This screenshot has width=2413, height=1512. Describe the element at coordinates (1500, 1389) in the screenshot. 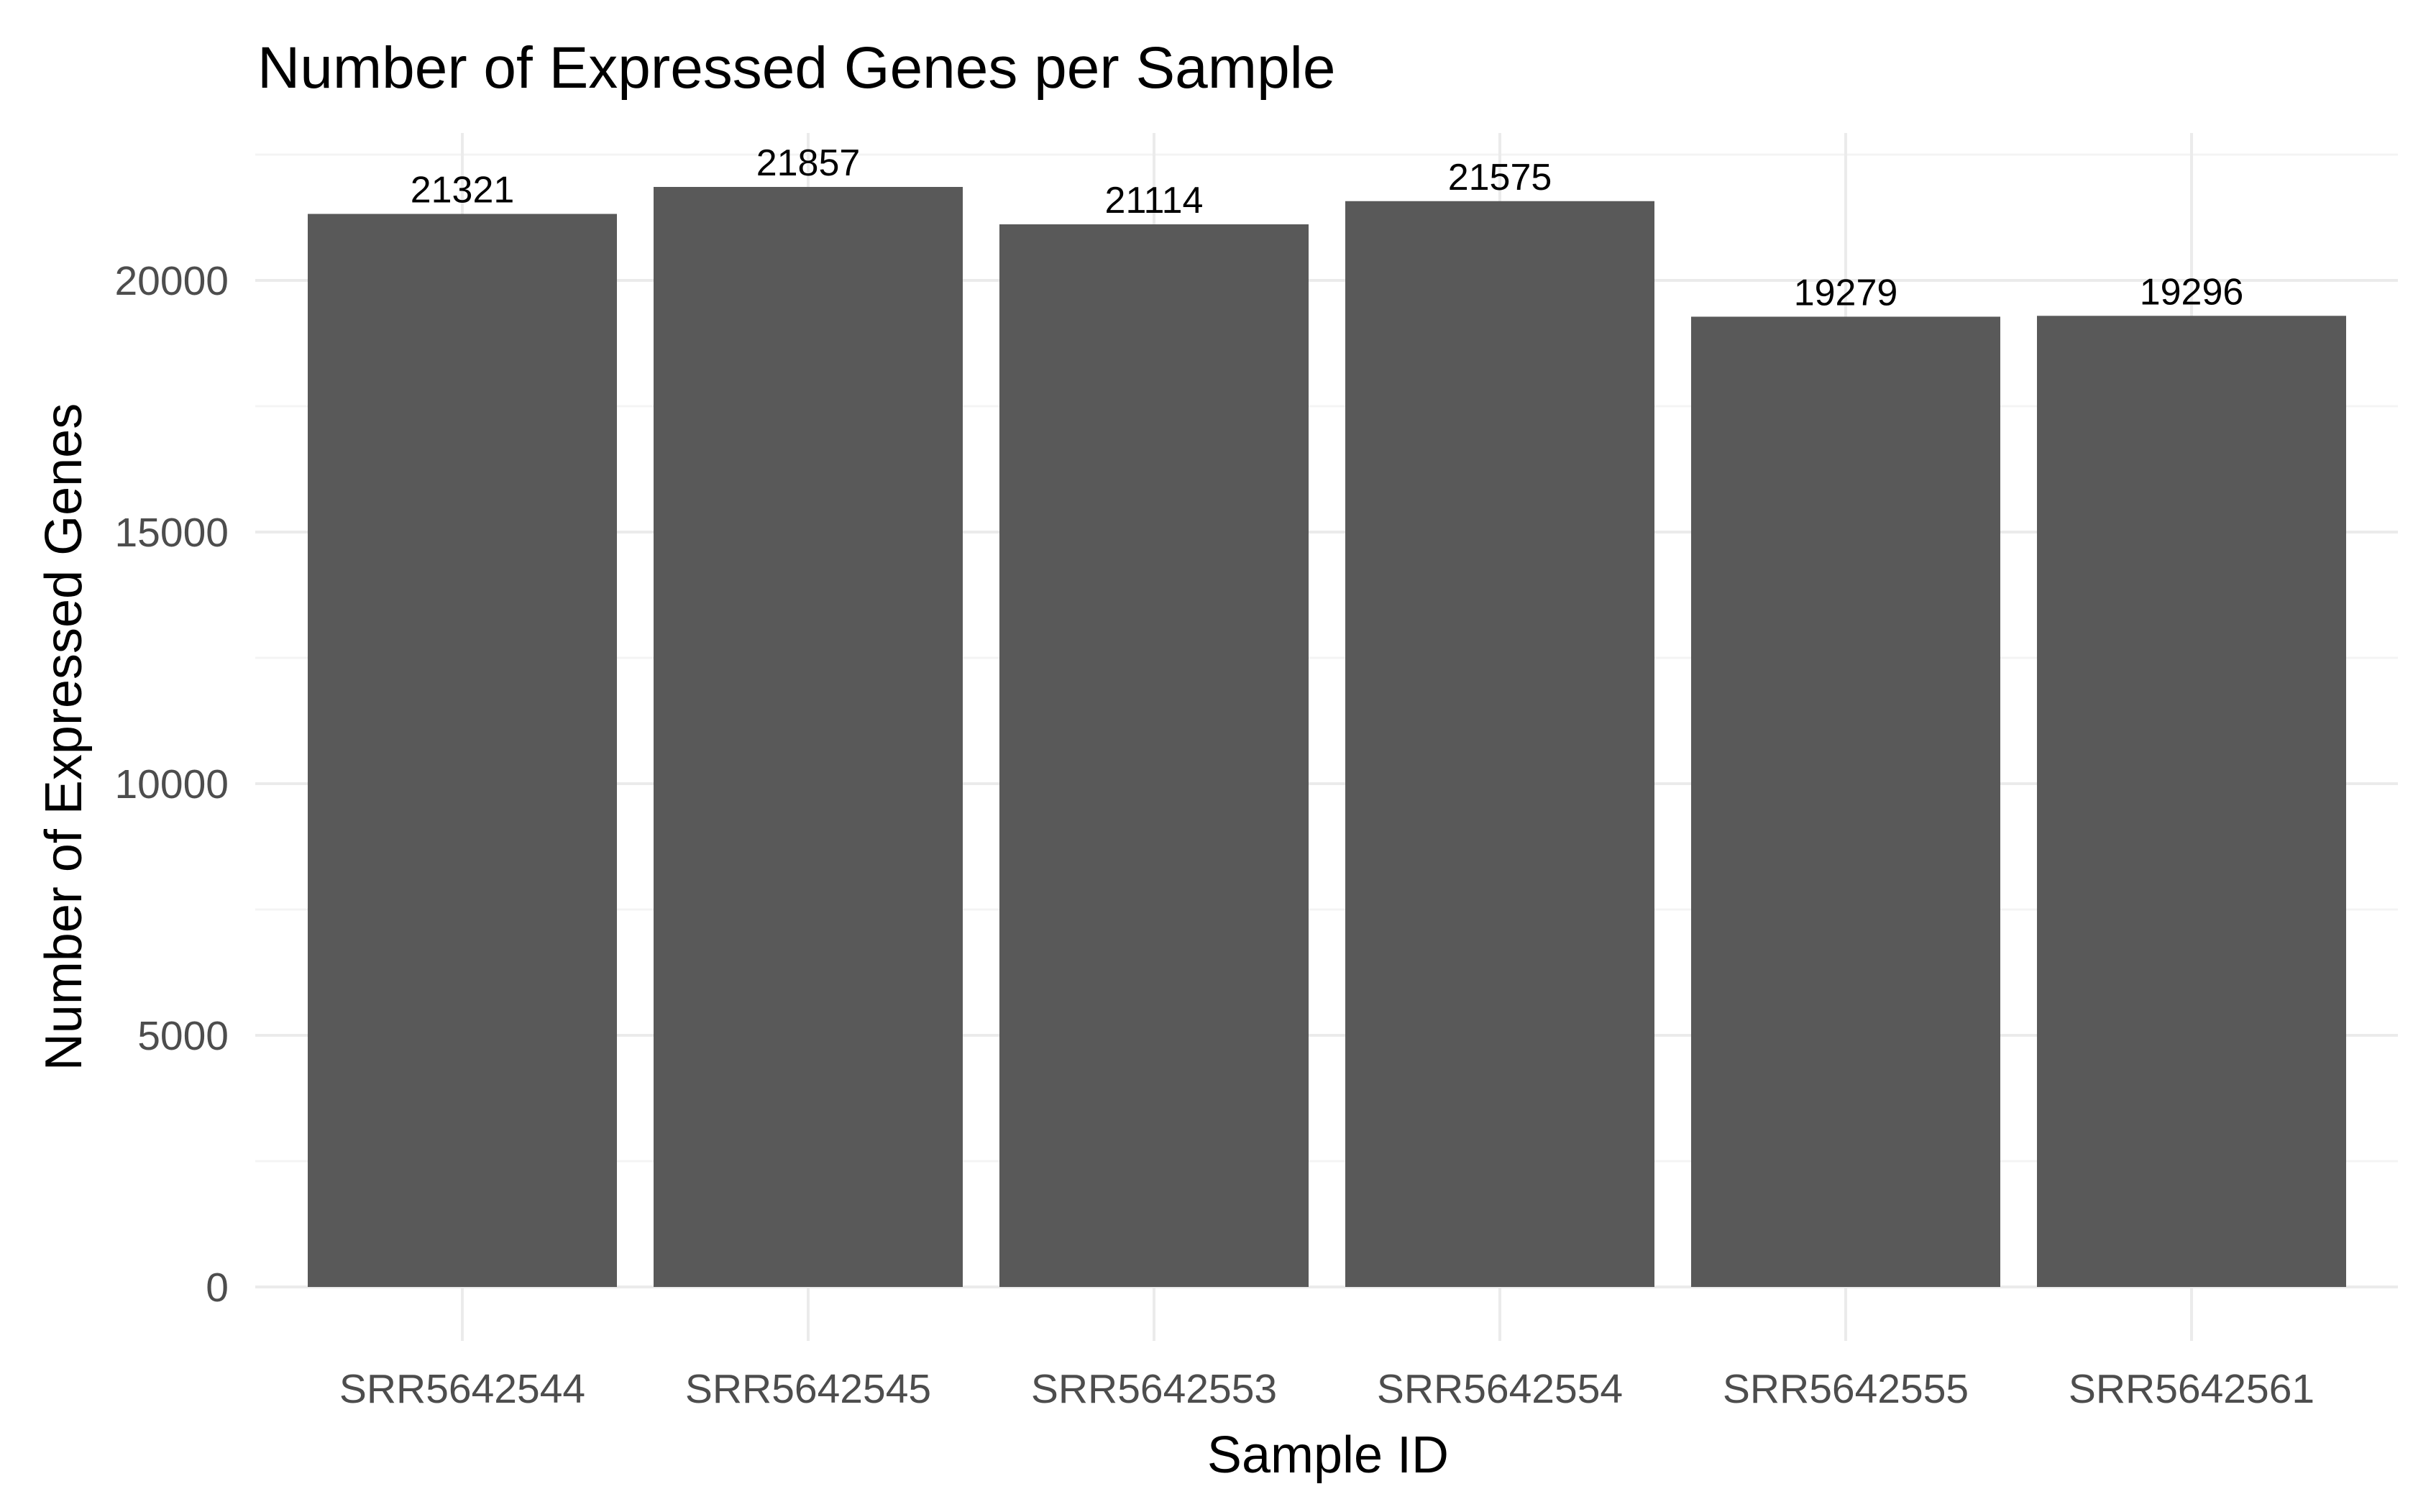

I see `x-tick-label: SRR5642554` at that location.